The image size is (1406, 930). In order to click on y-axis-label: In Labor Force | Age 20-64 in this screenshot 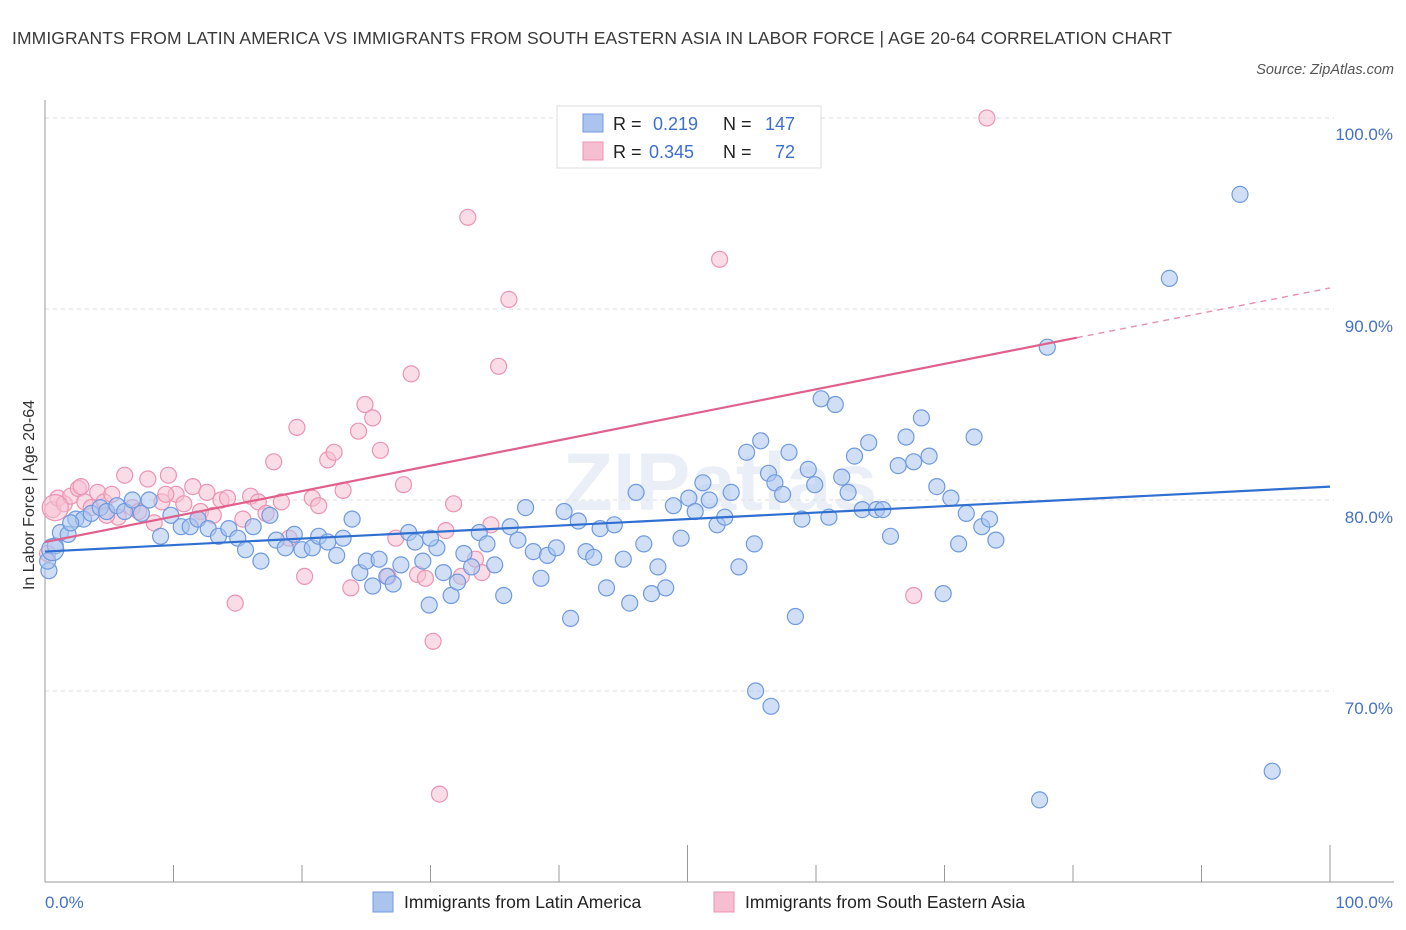, I will do `click(29, 495)`.